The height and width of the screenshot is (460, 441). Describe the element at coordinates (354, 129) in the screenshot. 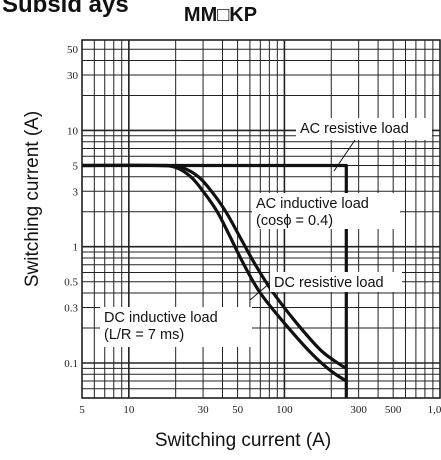

I see `annotation-text: AC resistive load` at that location.